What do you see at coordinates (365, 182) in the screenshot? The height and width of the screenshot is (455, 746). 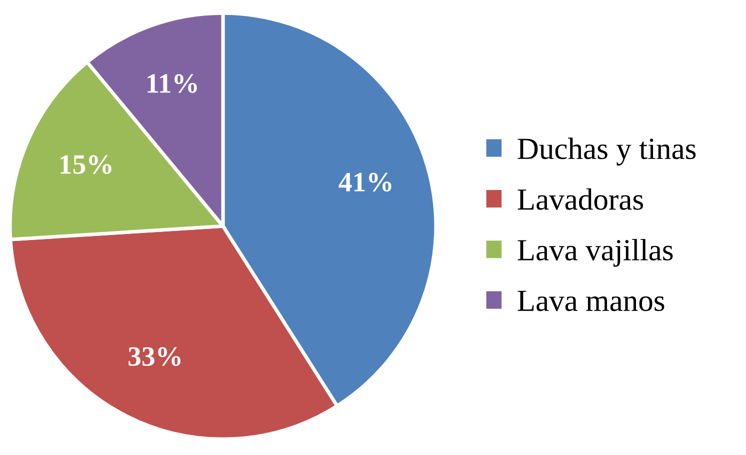 I see `data-label: 41%` at bounding box center [365, 182].